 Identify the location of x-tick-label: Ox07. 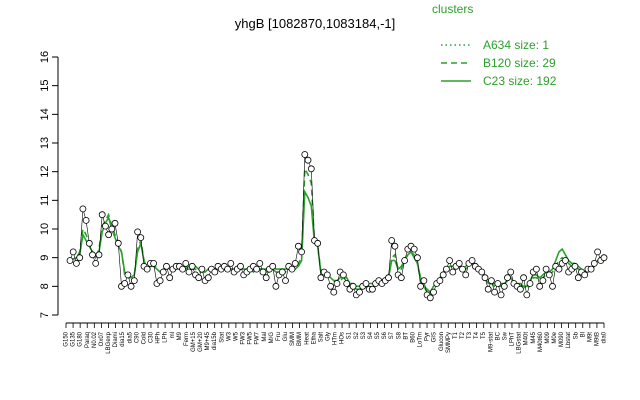
(102, 338).